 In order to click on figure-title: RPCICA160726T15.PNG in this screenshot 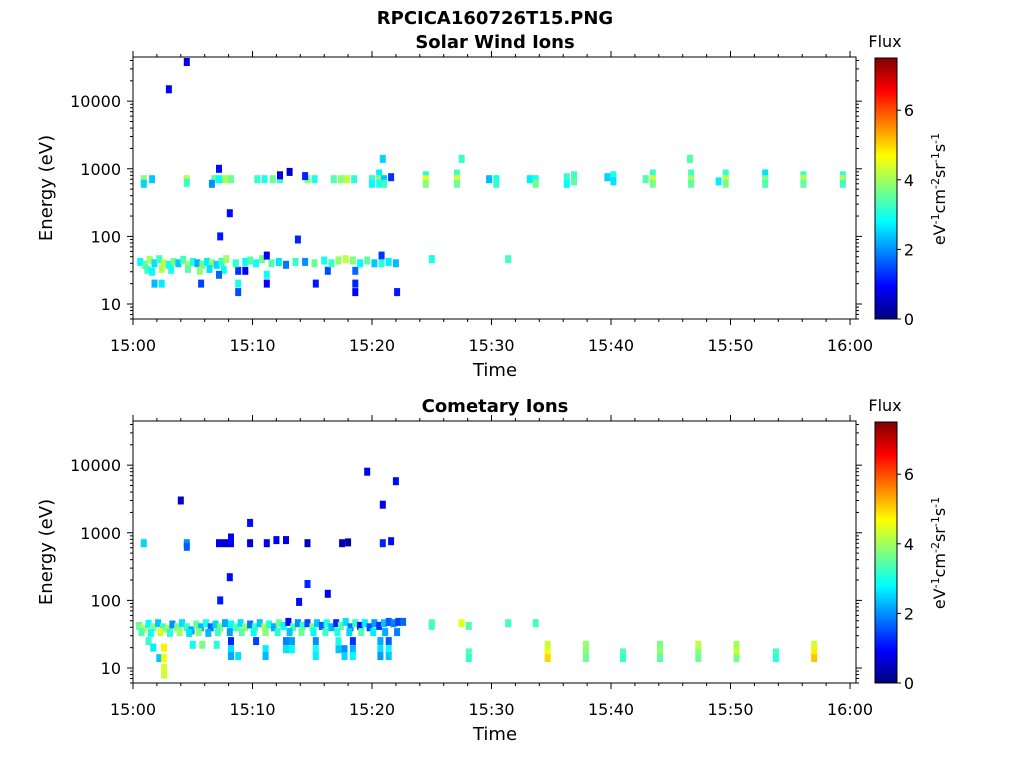, I will do `click(495, 18)`.